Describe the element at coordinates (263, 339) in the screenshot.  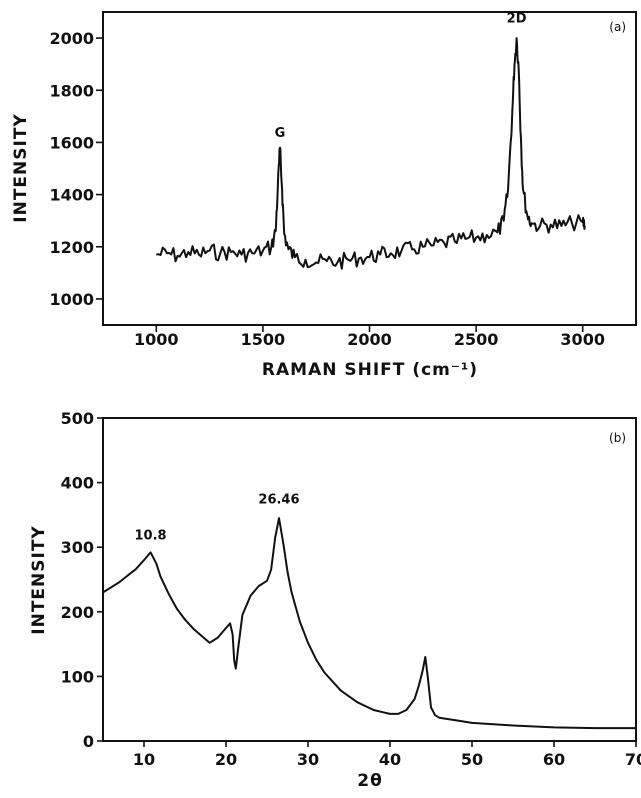
I see `x-tick-label: 1500` at that location.